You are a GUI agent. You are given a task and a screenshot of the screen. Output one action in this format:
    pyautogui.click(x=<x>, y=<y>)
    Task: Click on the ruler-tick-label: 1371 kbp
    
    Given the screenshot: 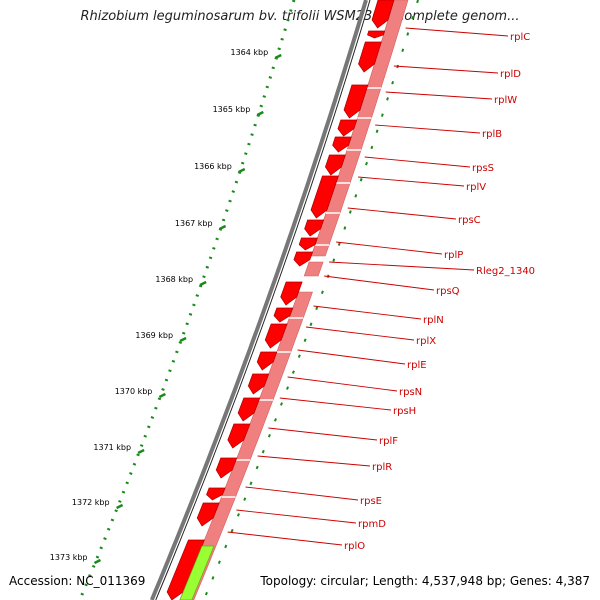 What is the action you would take?
    pyautogui.click(x=112, y=447)
    